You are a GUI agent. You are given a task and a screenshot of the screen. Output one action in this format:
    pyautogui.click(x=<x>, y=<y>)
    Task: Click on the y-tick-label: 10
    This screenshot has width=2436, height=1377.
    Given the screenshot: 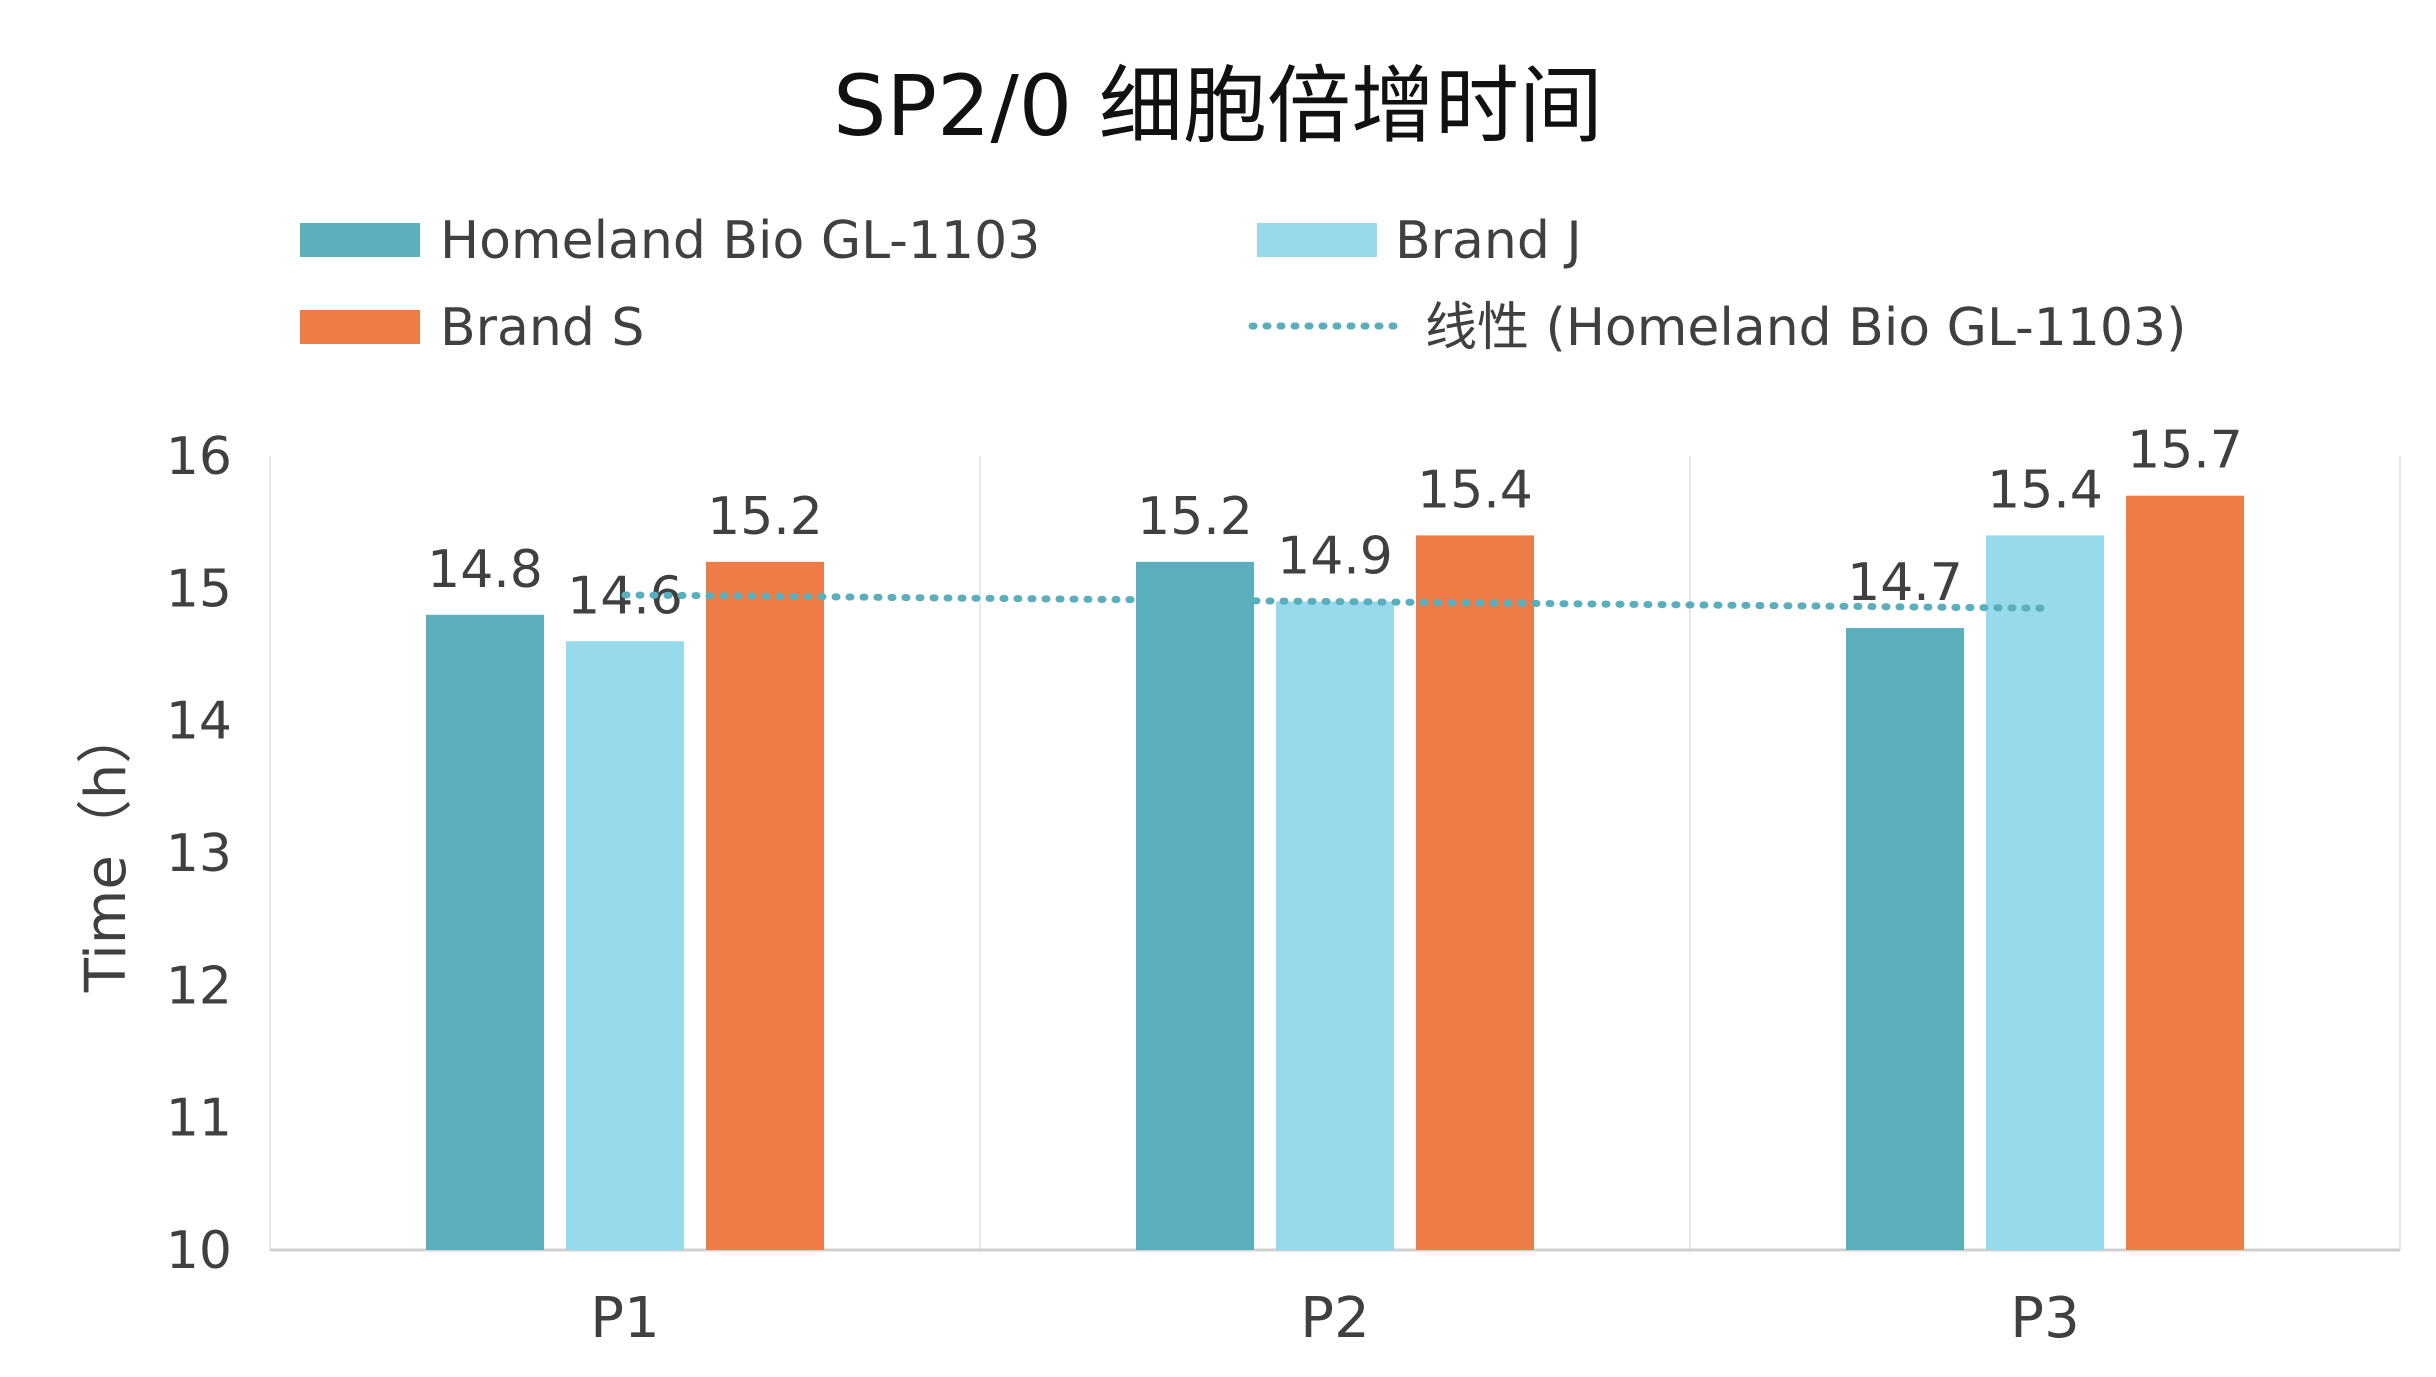 What is the action you would take?
    pyautogui.click(x=199, y=1251)
    